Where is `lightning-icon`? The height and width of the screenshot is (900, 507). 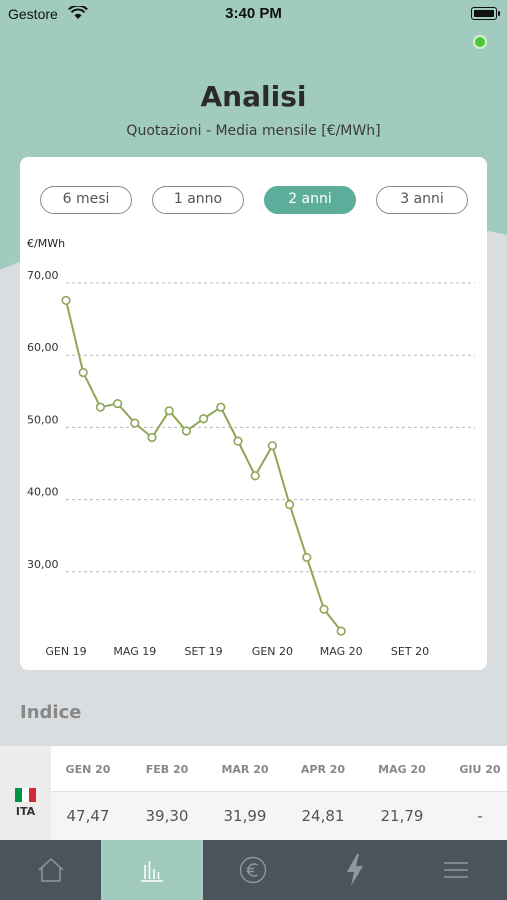 lightning-icon is located at coordinates (354, 870).